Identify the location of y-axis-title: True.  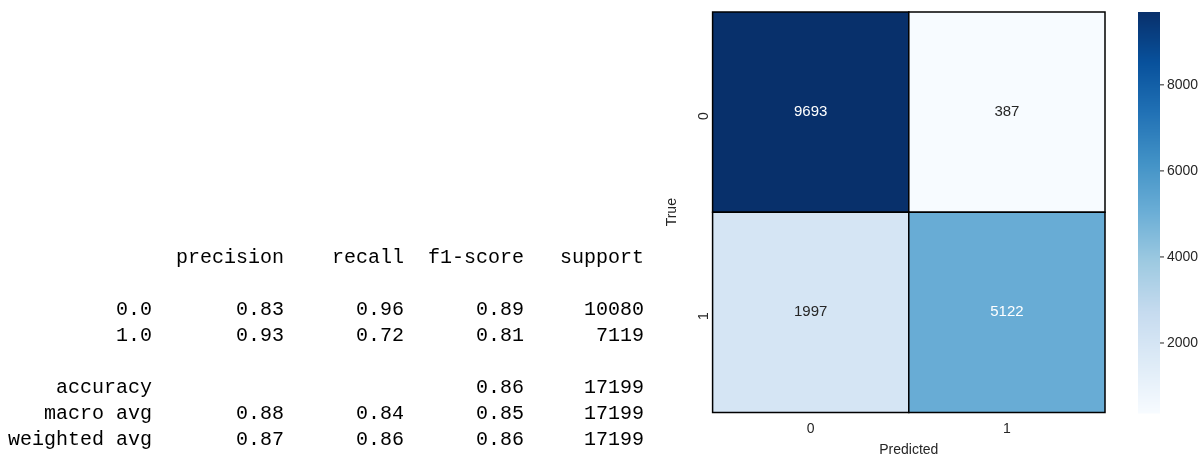
(671, 212).